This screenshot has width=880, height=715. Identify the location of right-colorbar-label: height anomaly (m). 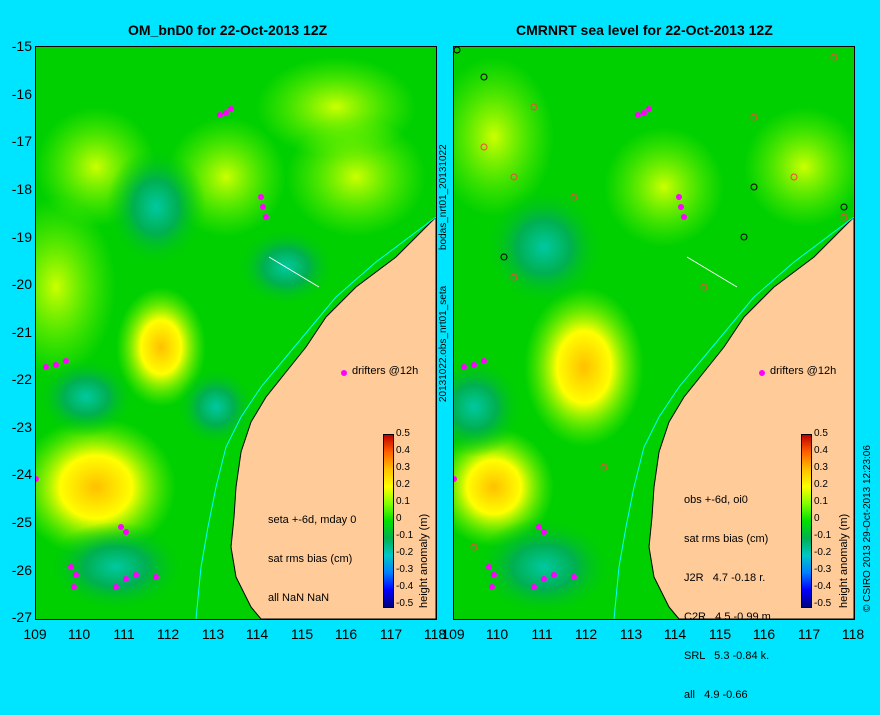
(844, 560).